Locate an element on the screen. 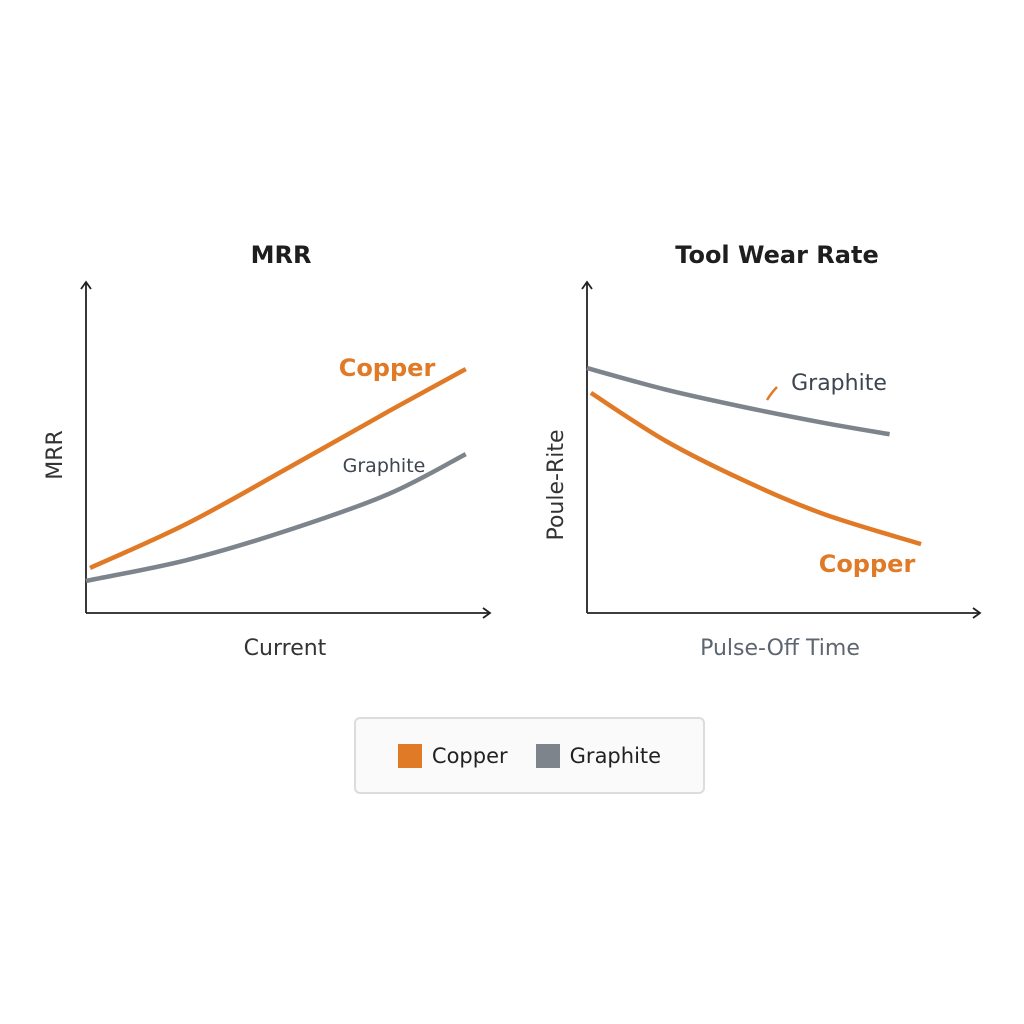  label-pointer-icon is located at coordinates (771, 393).